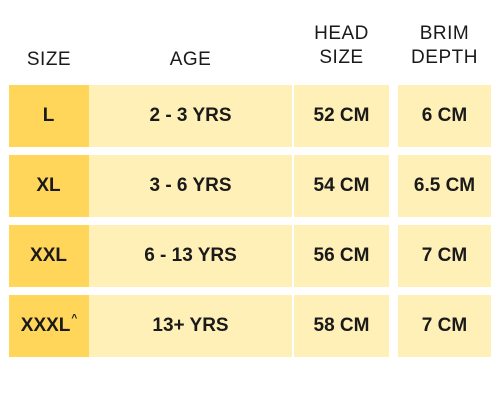  I want to click on header-age-label: AGE, so click(190, 59).